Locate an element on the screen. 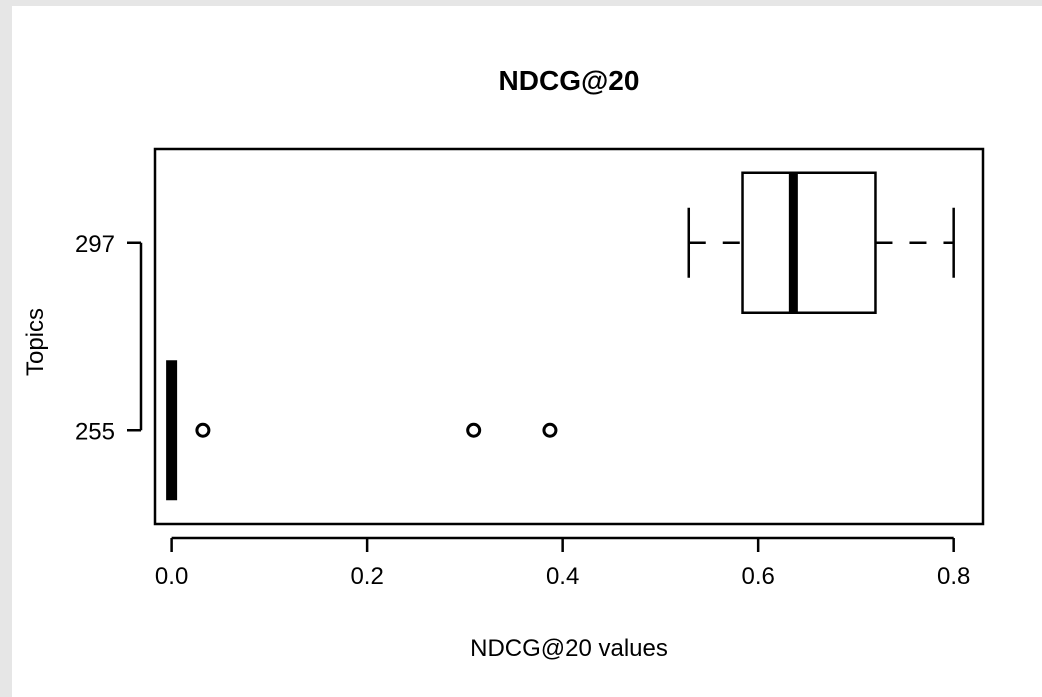  iqr-box is located at coordinates (809, 243).